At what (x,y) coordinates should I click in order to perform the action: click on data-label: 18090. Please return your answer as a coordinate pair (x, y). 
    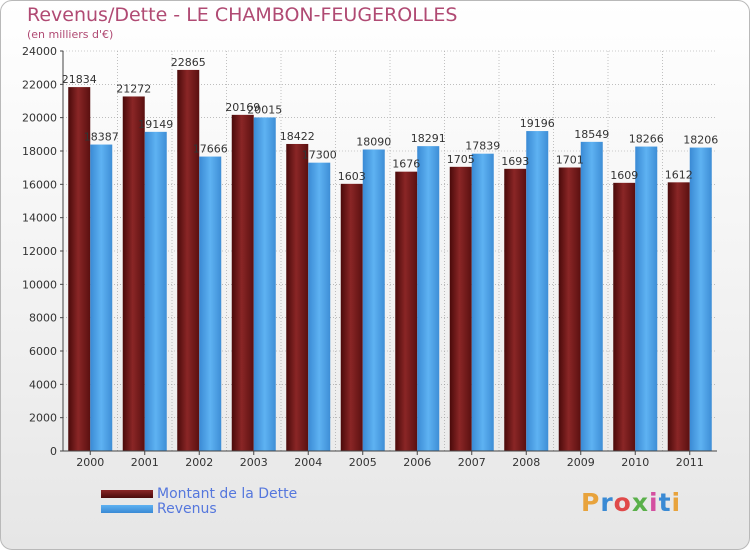
    Looking at the image, I should click on (373, 142).